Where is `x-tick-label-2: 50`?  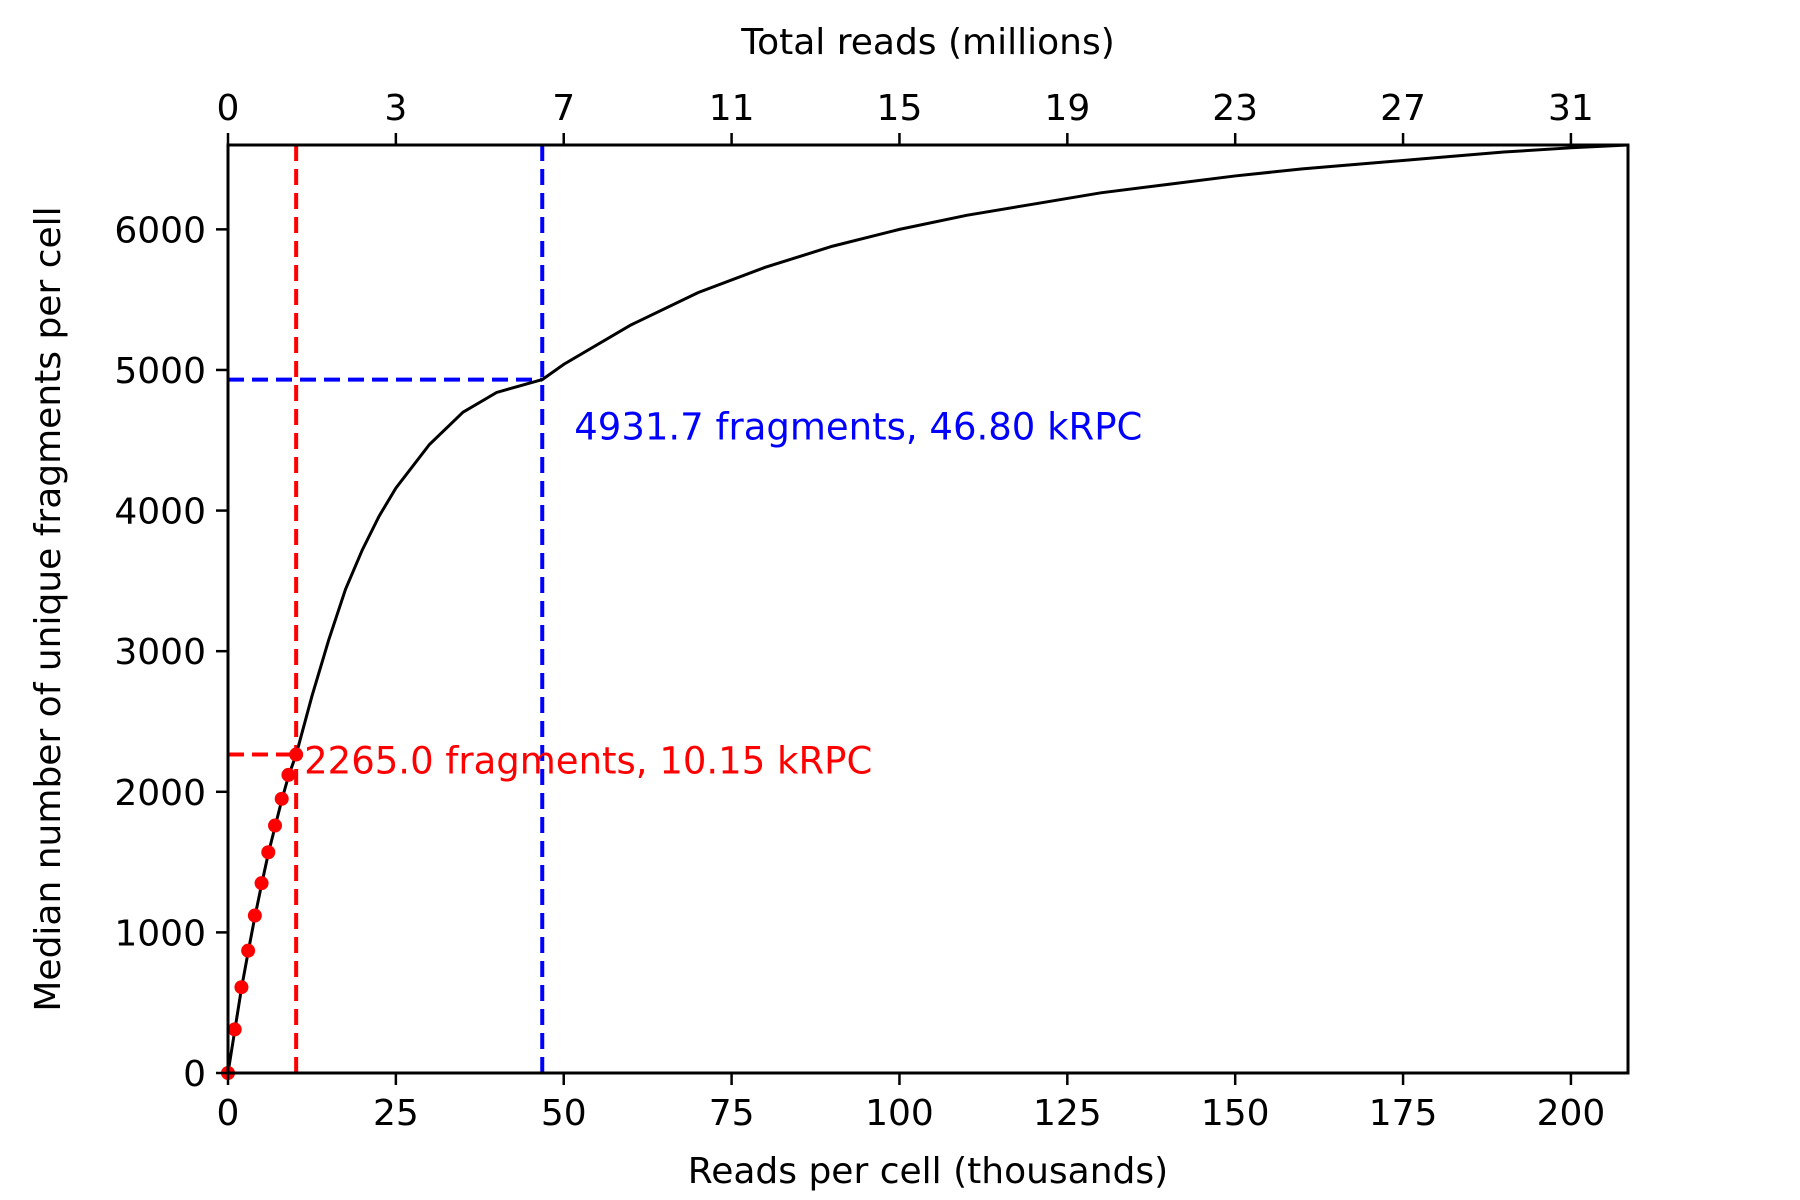
x-tick-label-2: 50 is located at coordinates (564, 1113).